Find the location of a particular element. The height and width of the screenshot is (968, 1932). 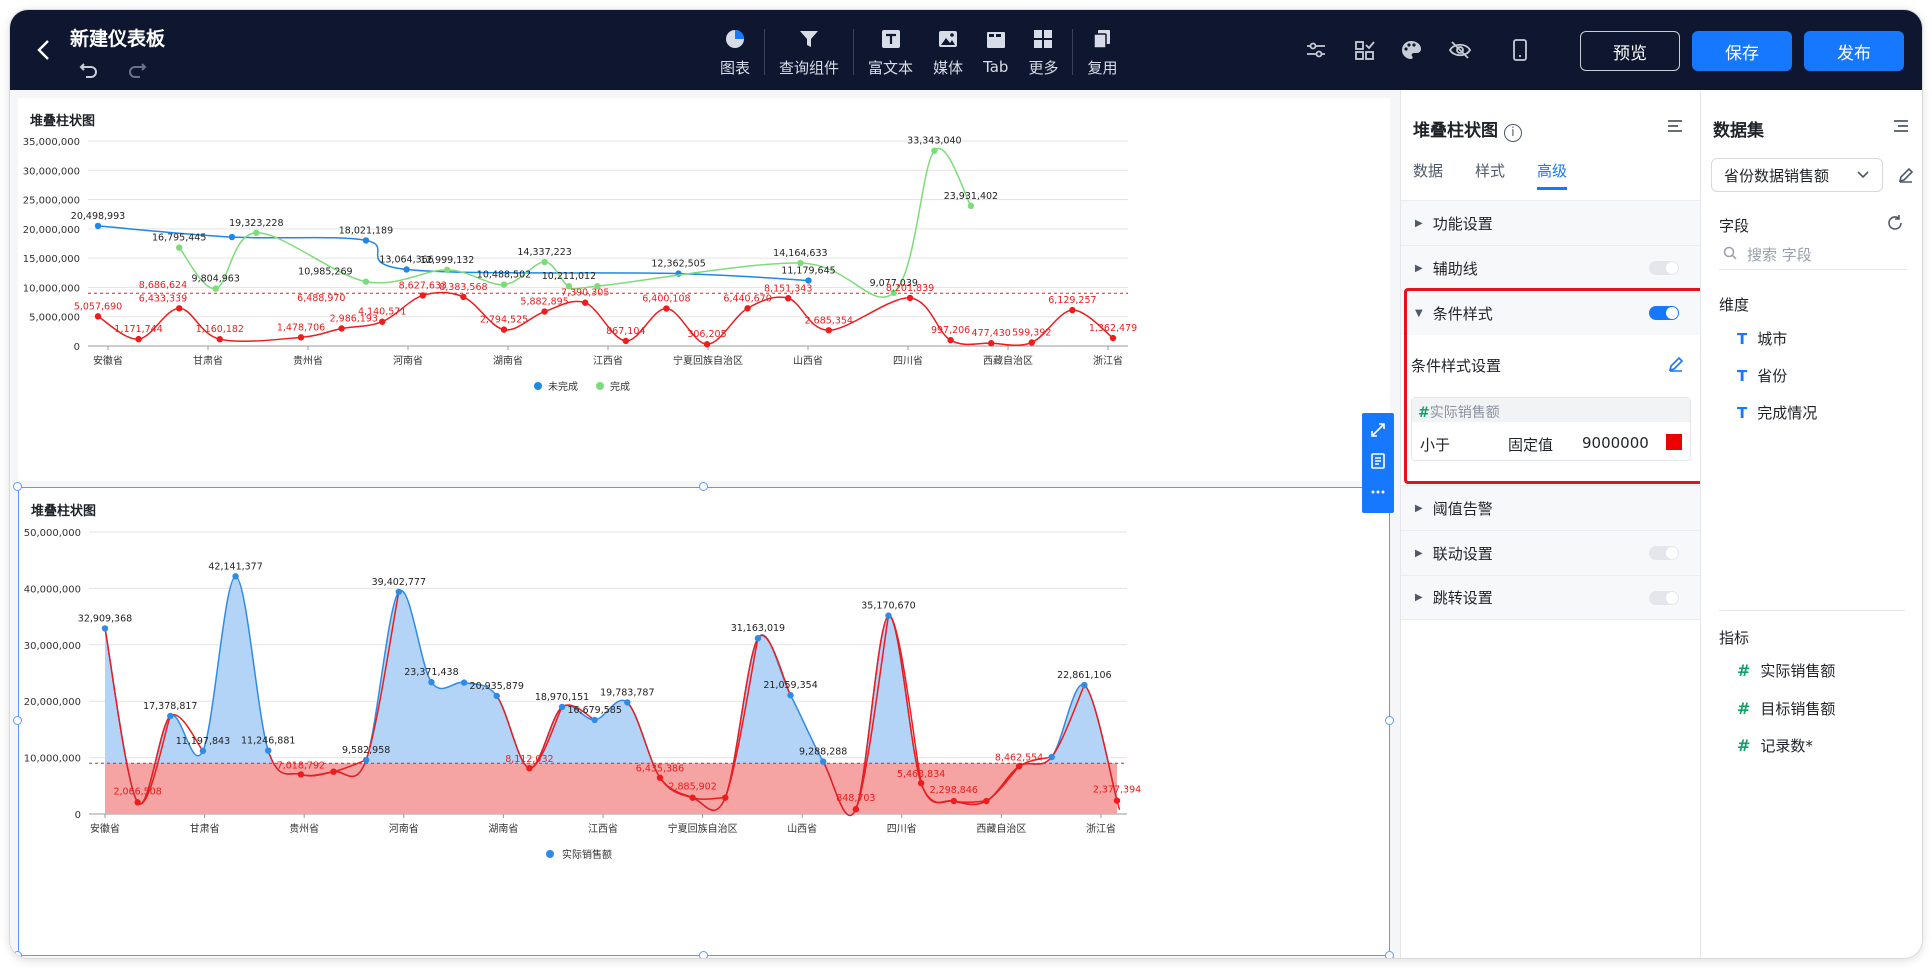

auxiliary-line-toggle is located at coordinates (1664, 268).